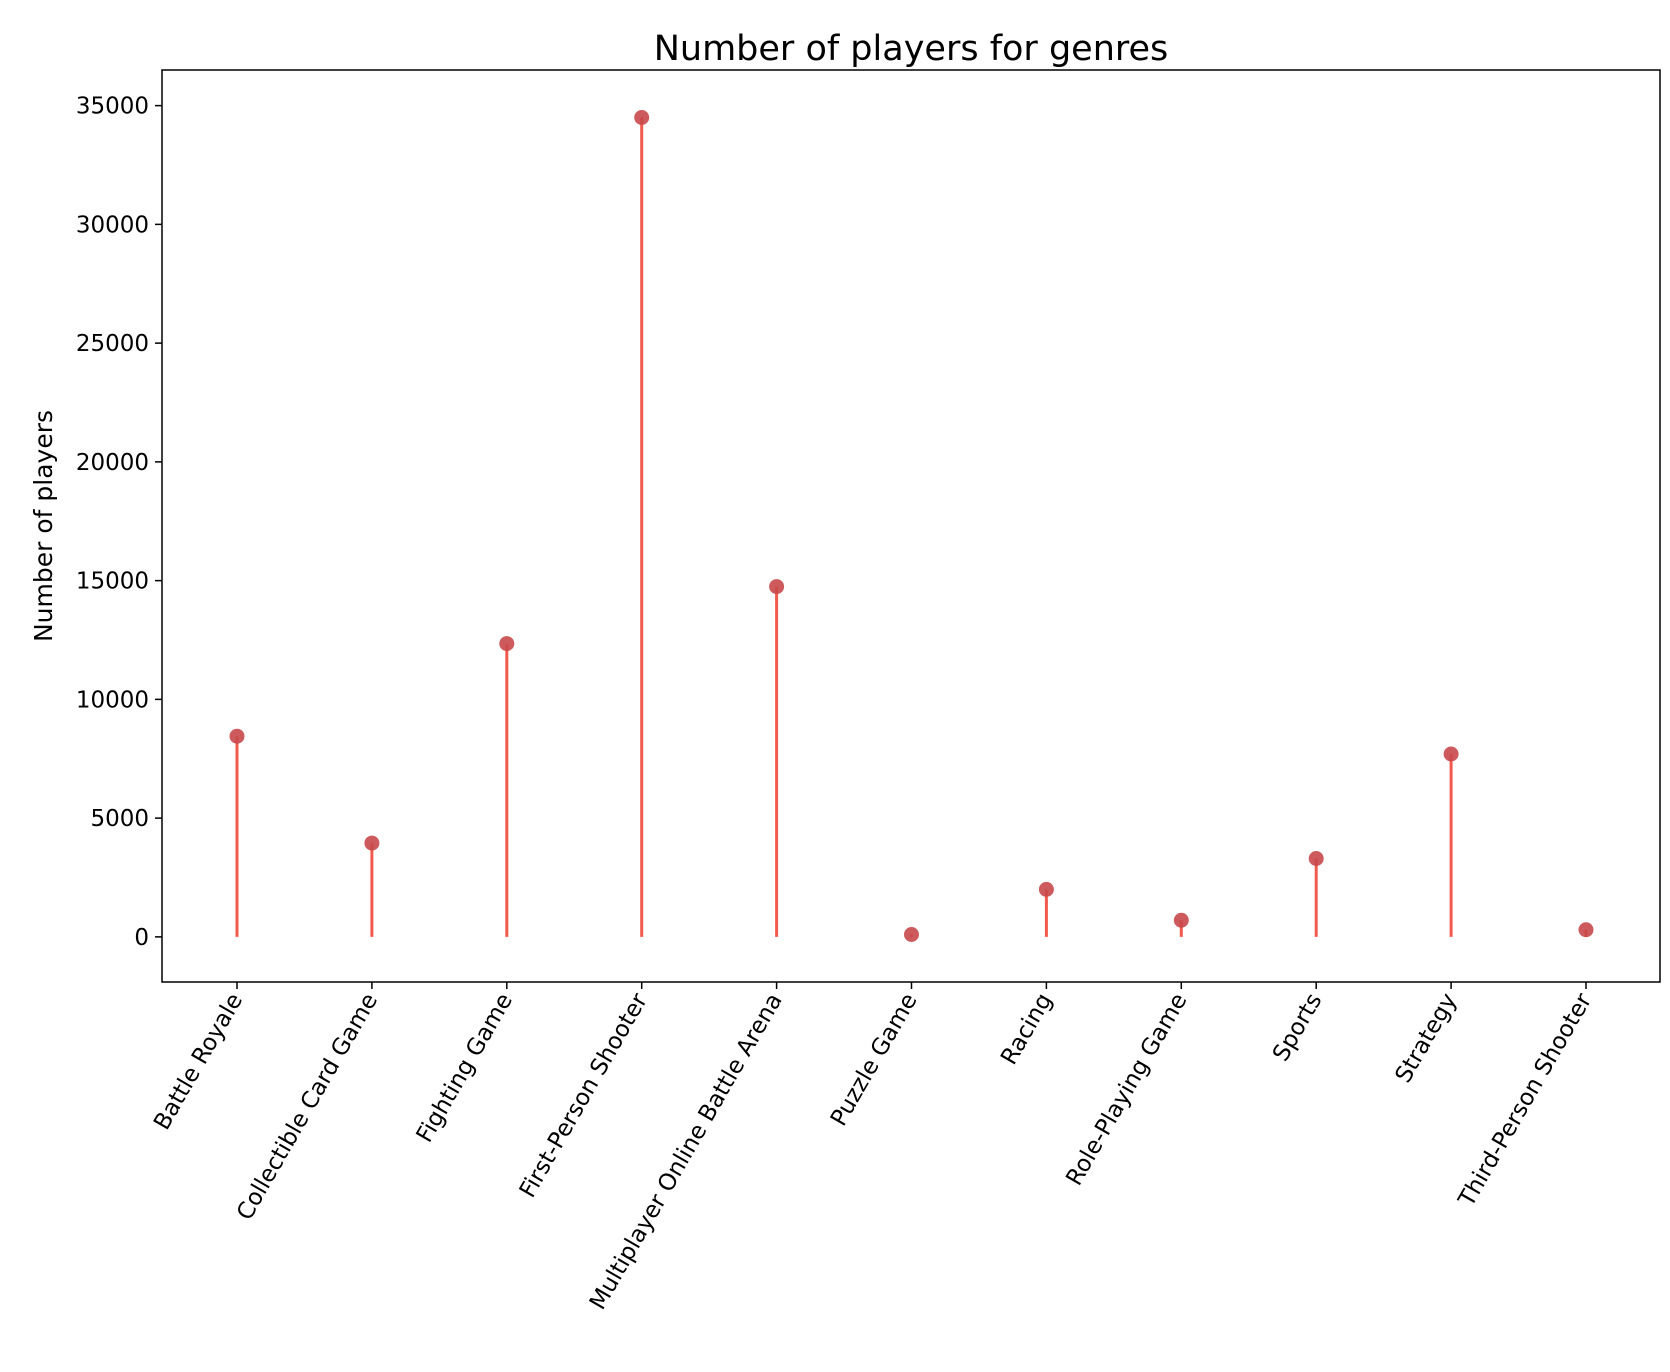  Describe the element at coordinates (198, 1062) in the screenshot. I see `x-tick-label: Battle Royale` at that location.